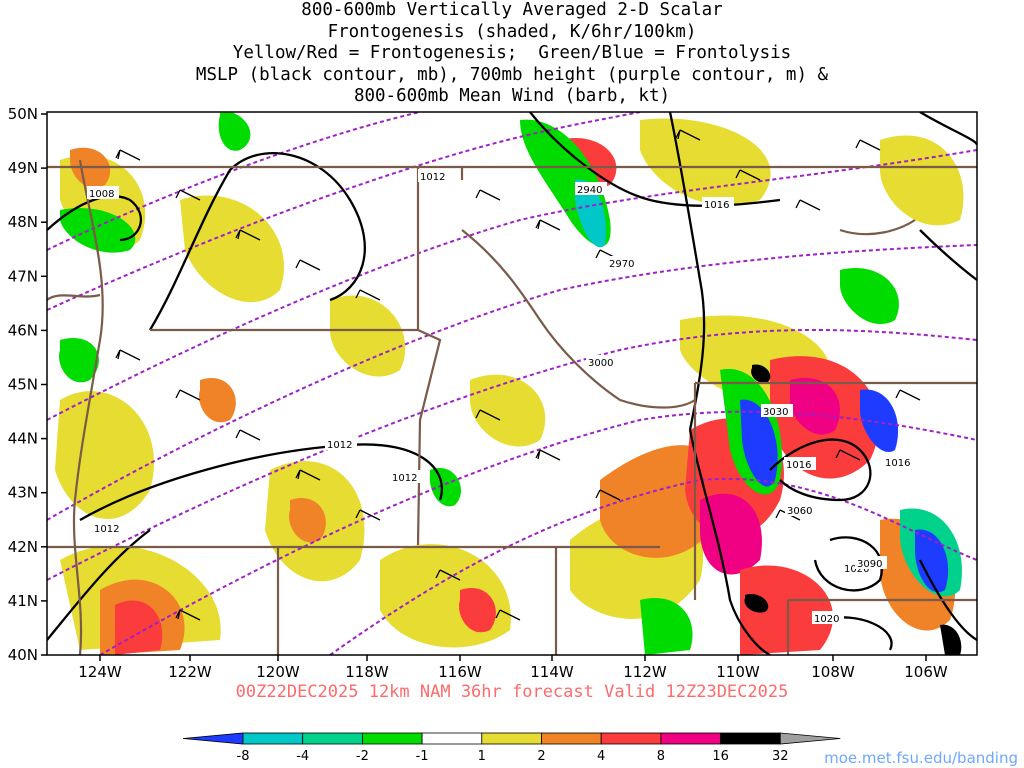 Image resolution: width=1024 pixels, height=768 pixels. I want to click on colorbar-label: -4, so click(302, 756).